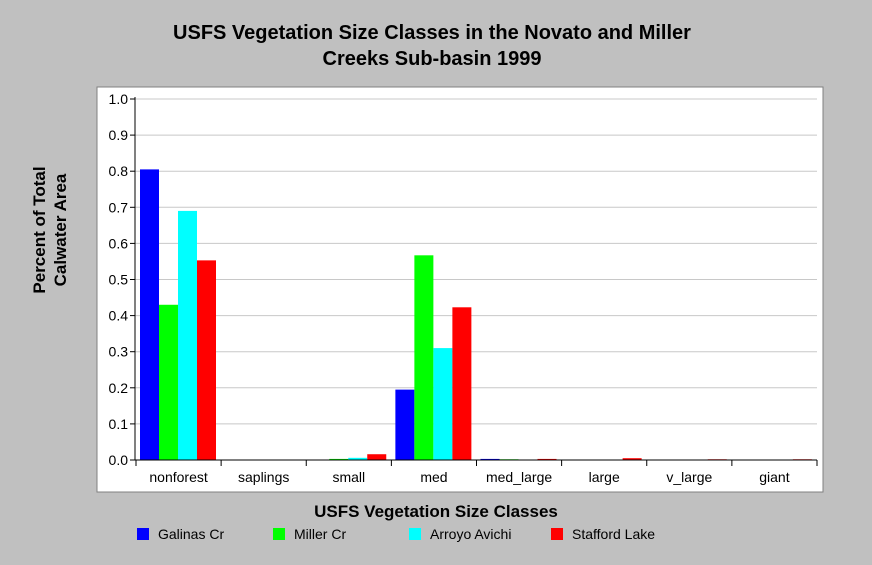 This screenshot has height=565, width=872. Describe the element at coordinates (119, 99) in the screenshot. I see `y-tick-label: 1.0` at that location.